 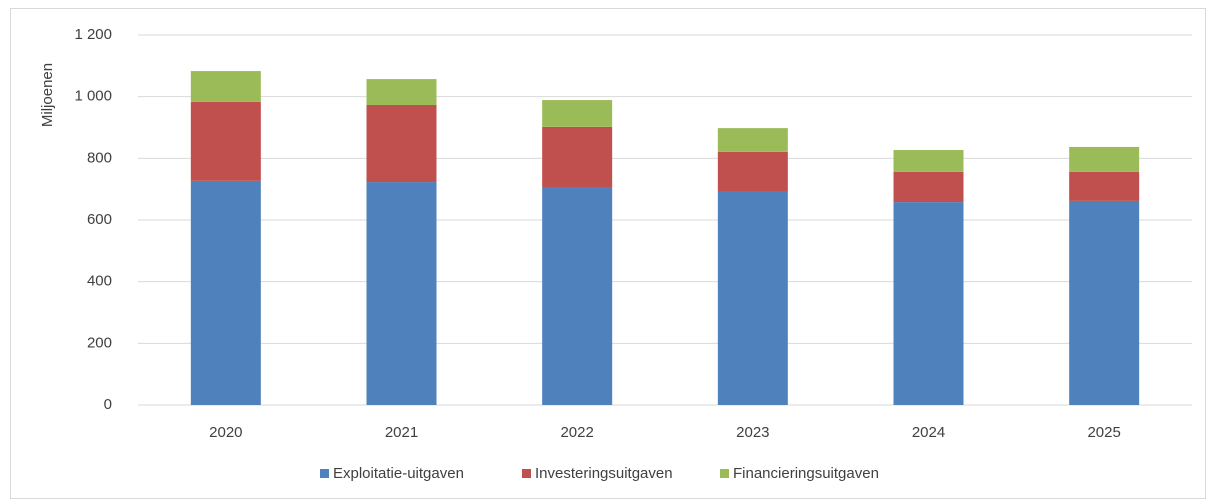 I want to click on y-tick-label: 800, so click(x=99, y=157).